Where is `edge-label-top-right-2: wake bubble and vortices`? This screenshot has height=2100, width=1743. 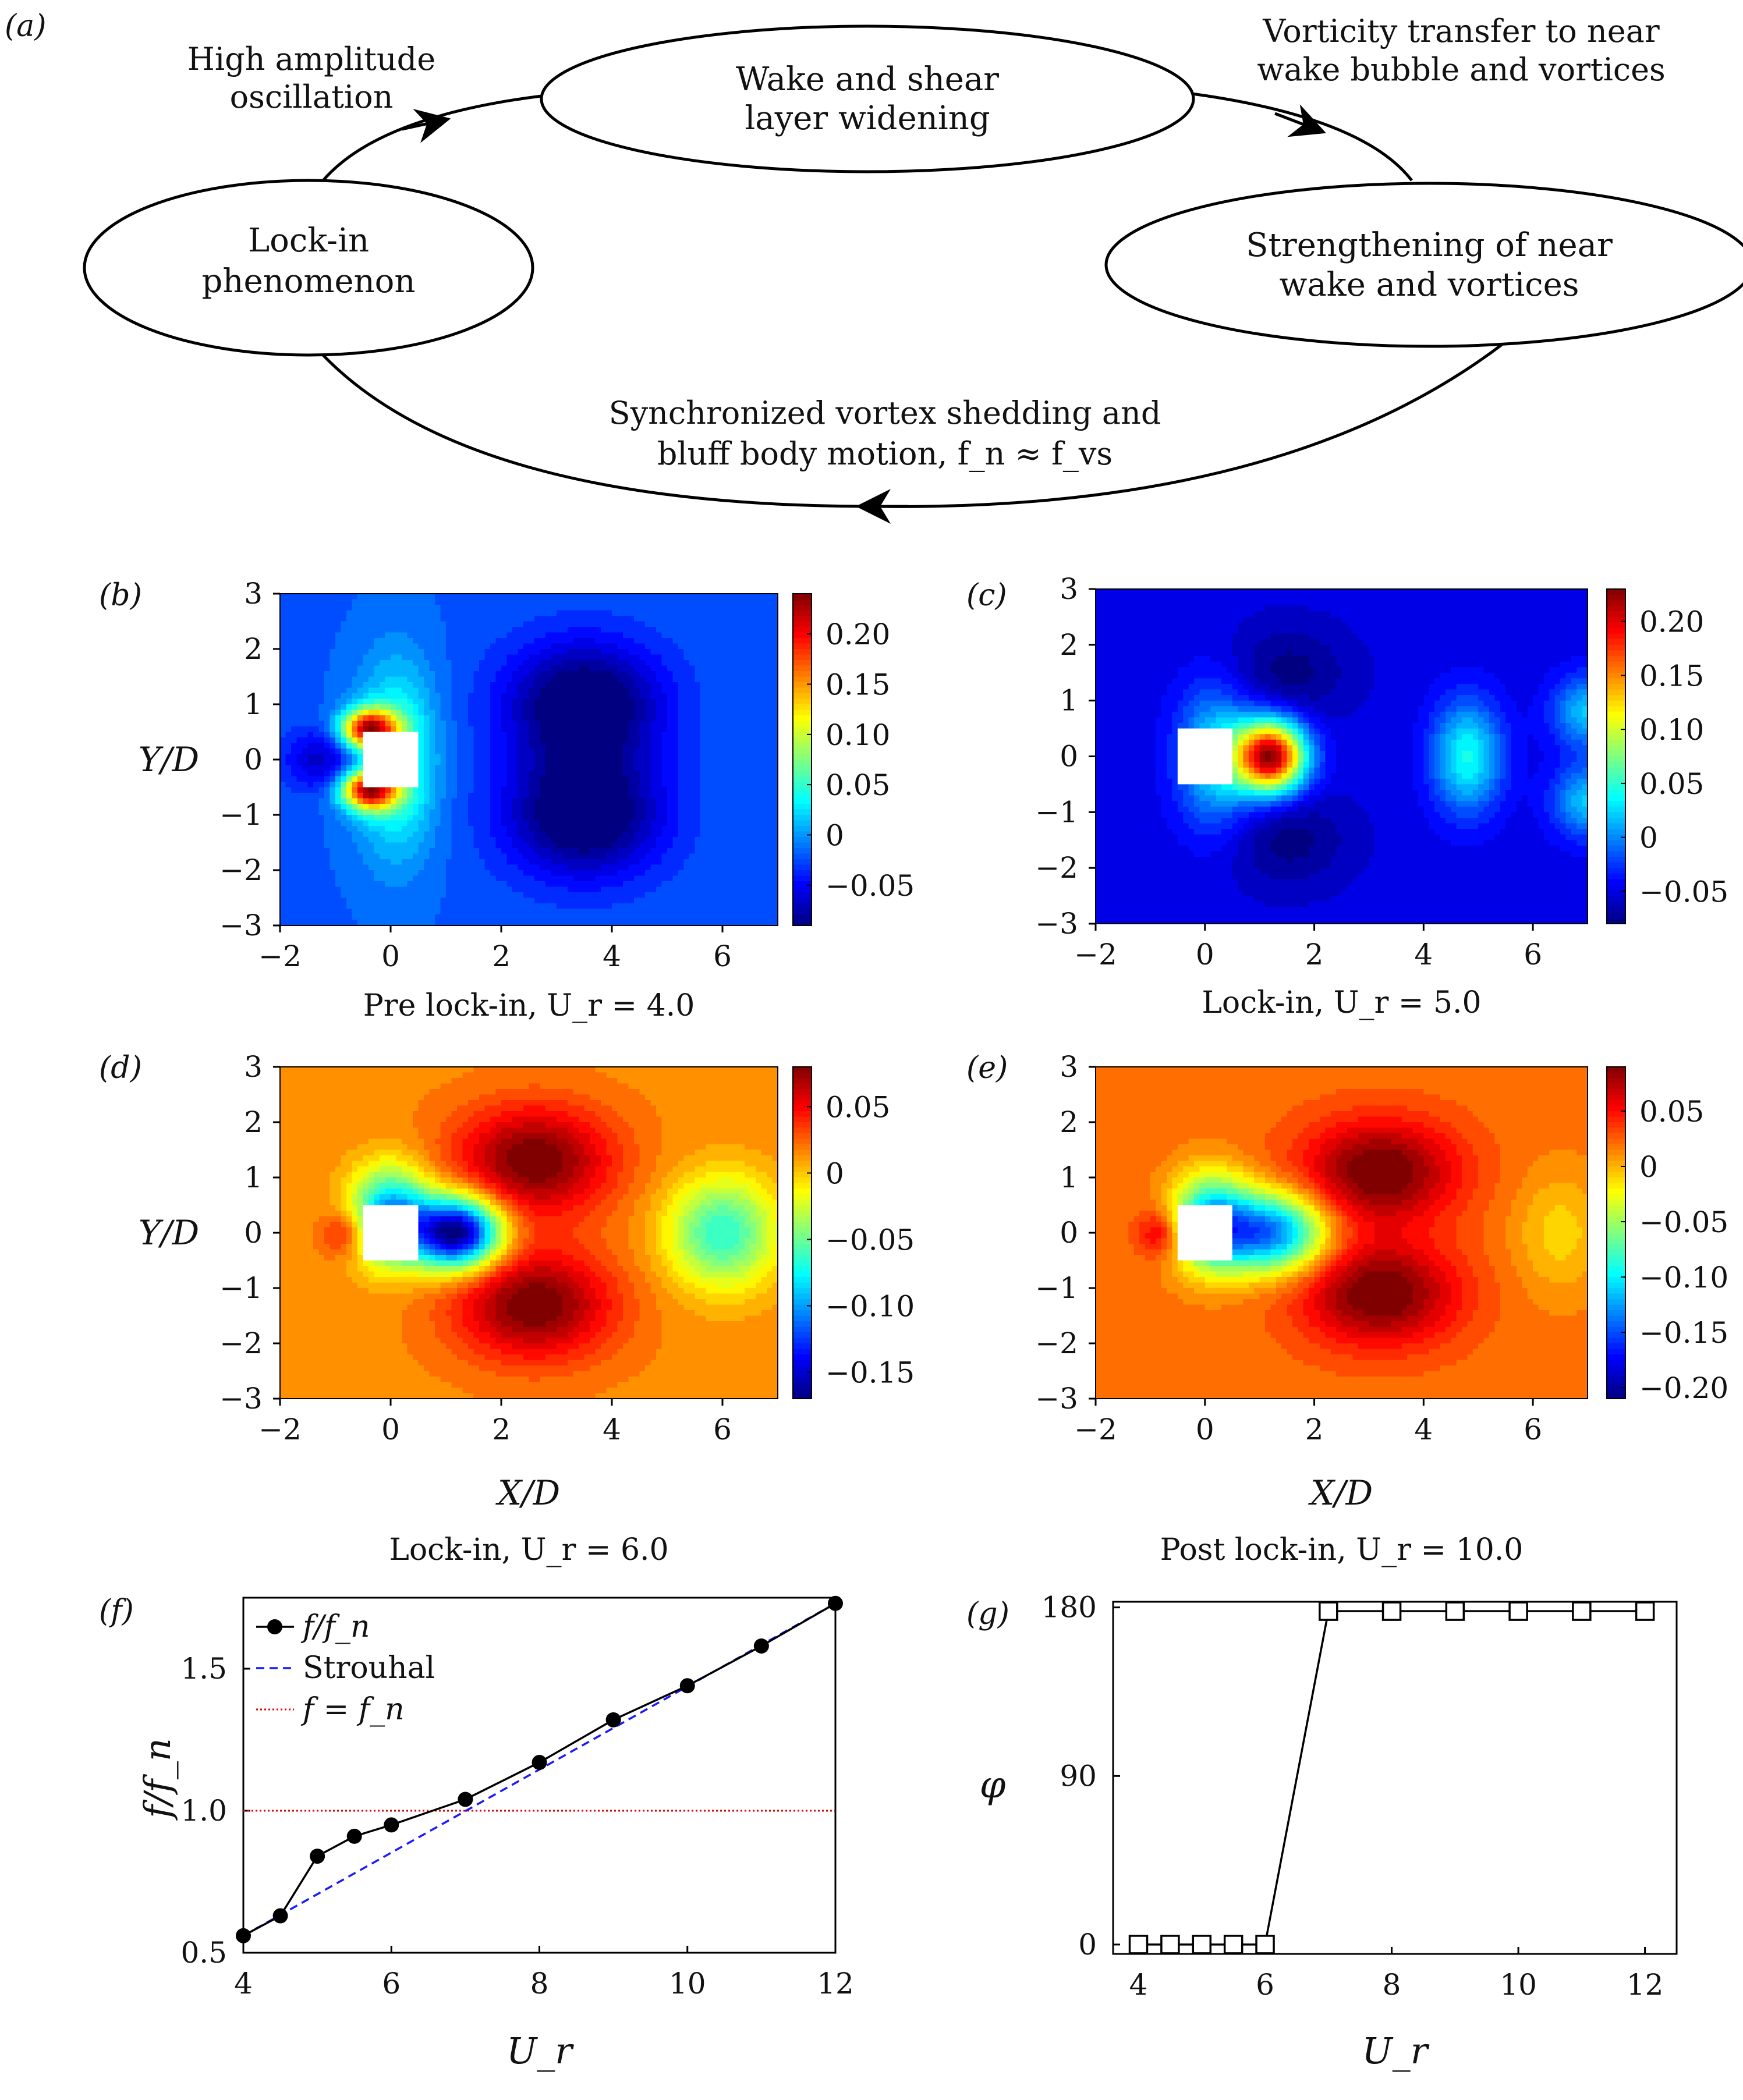
edge-label-top-right-2: wake bubble and vortices is located at coordinates (1461, 69).